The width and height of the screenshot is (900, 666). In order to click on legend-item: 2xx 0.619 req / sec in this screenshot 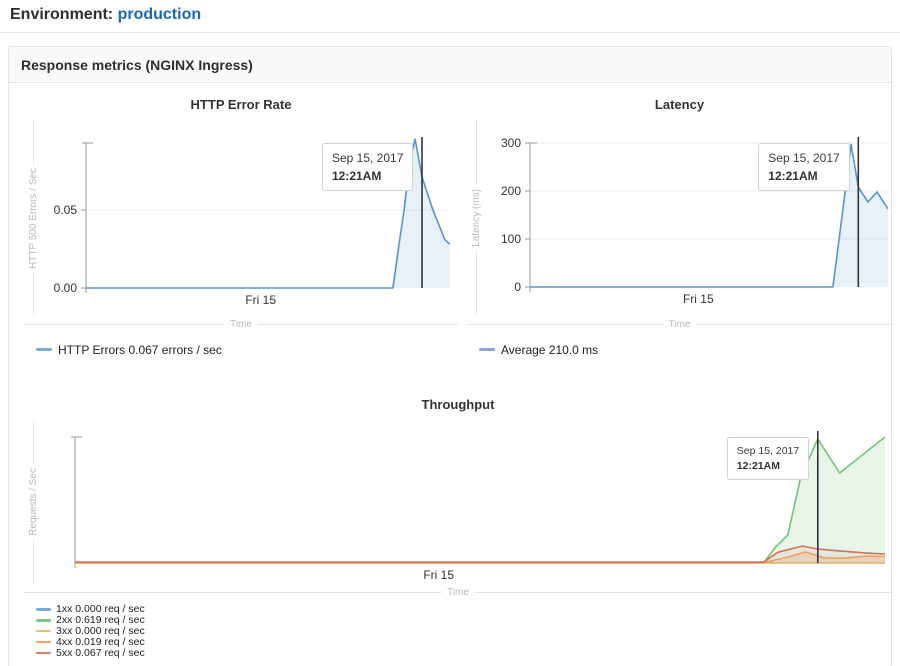, I will do `click(90, 620)`.